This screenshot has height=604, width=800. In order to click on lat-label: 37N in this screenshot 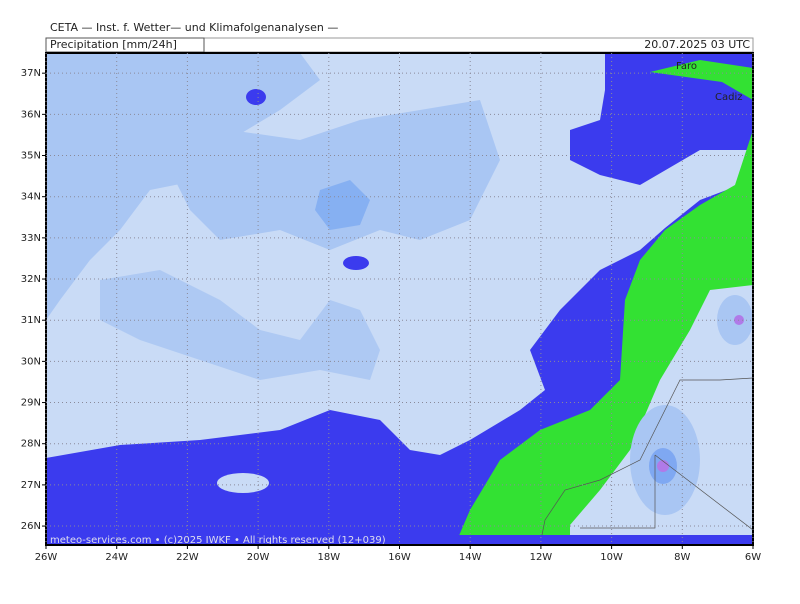, I will do `click(31, 73)`.